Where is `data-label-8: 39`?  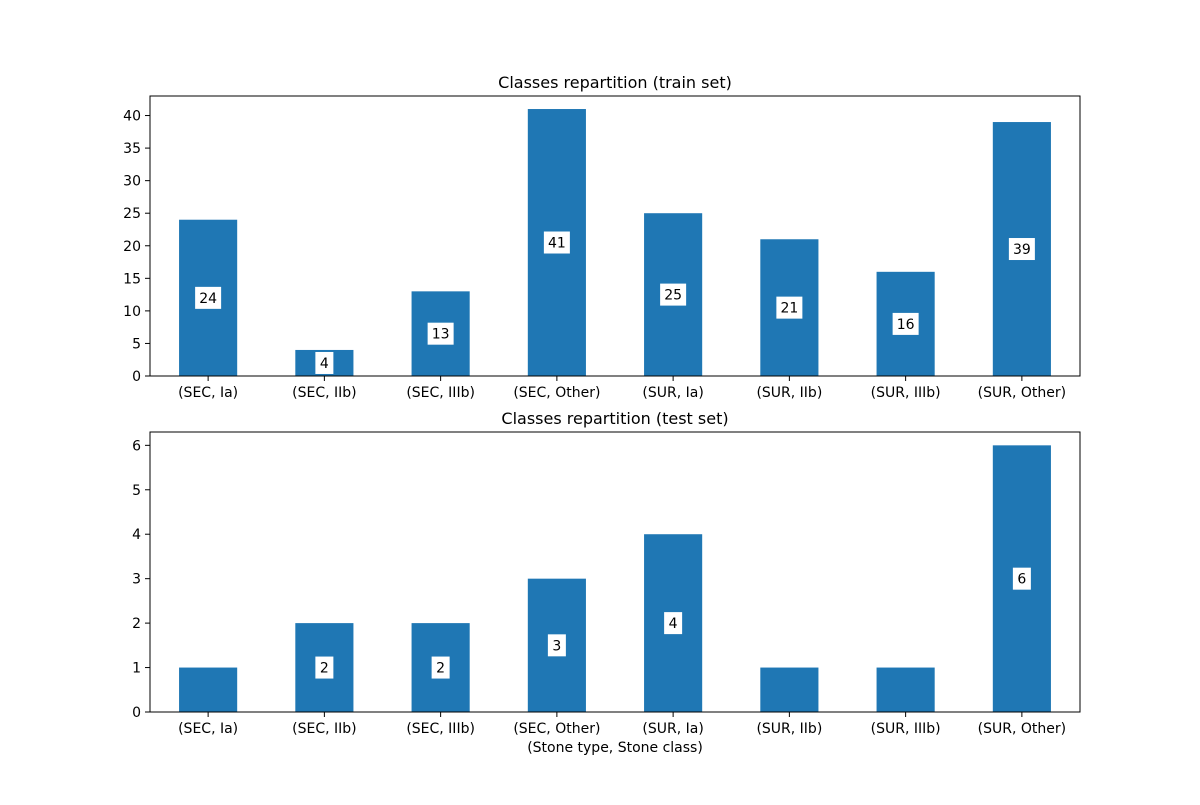 data-label-8: 39 is located at coordinates (1022, 250).